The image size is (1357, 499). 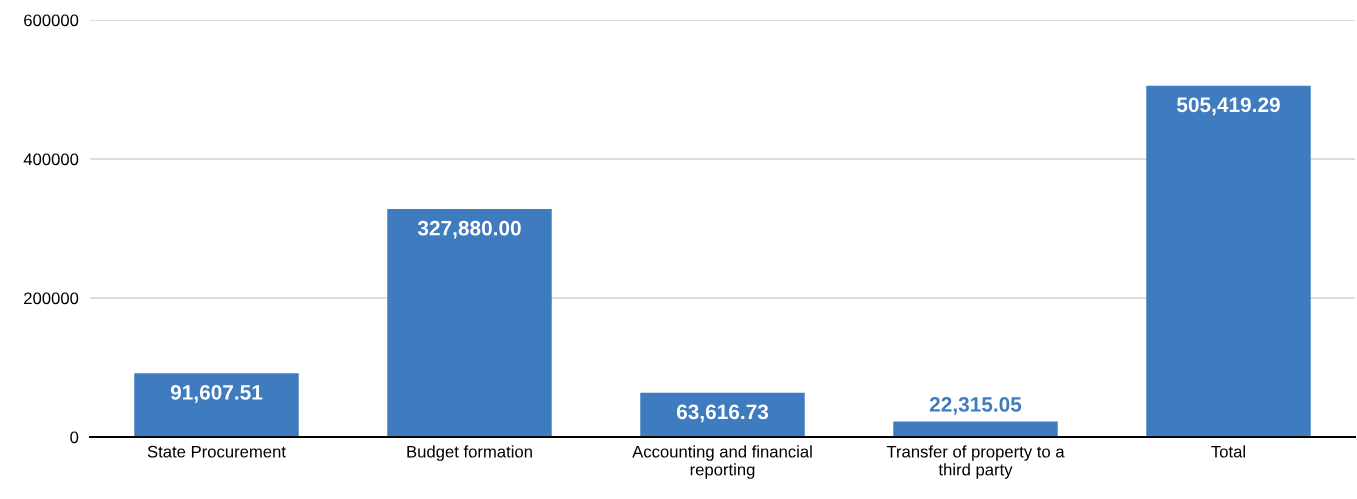 What do you see at coordinates (51, 159) in the screenshot?
I see `y-tick-label: 400000` at bounding box center [51, 159].